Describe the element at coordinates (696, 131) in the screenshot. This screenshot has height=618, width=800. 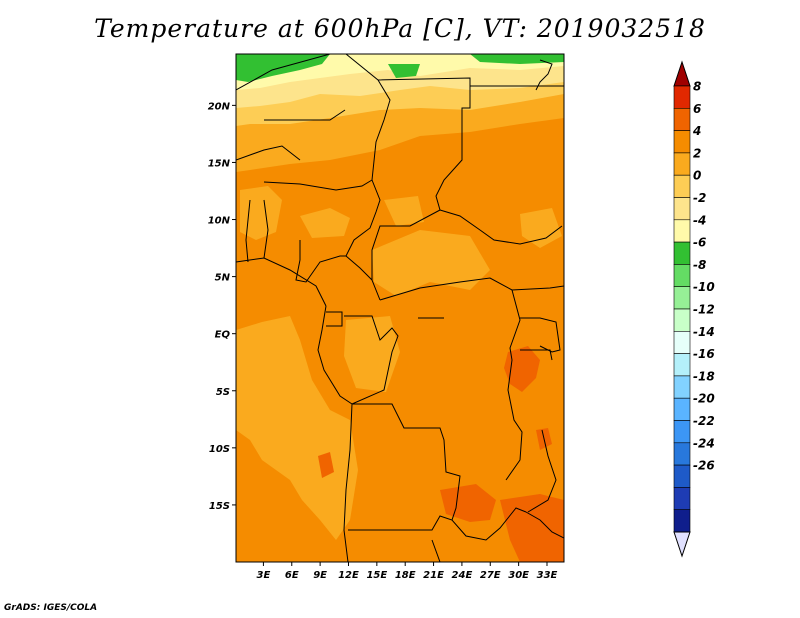
I see `colorbar-label: 4` at that location.